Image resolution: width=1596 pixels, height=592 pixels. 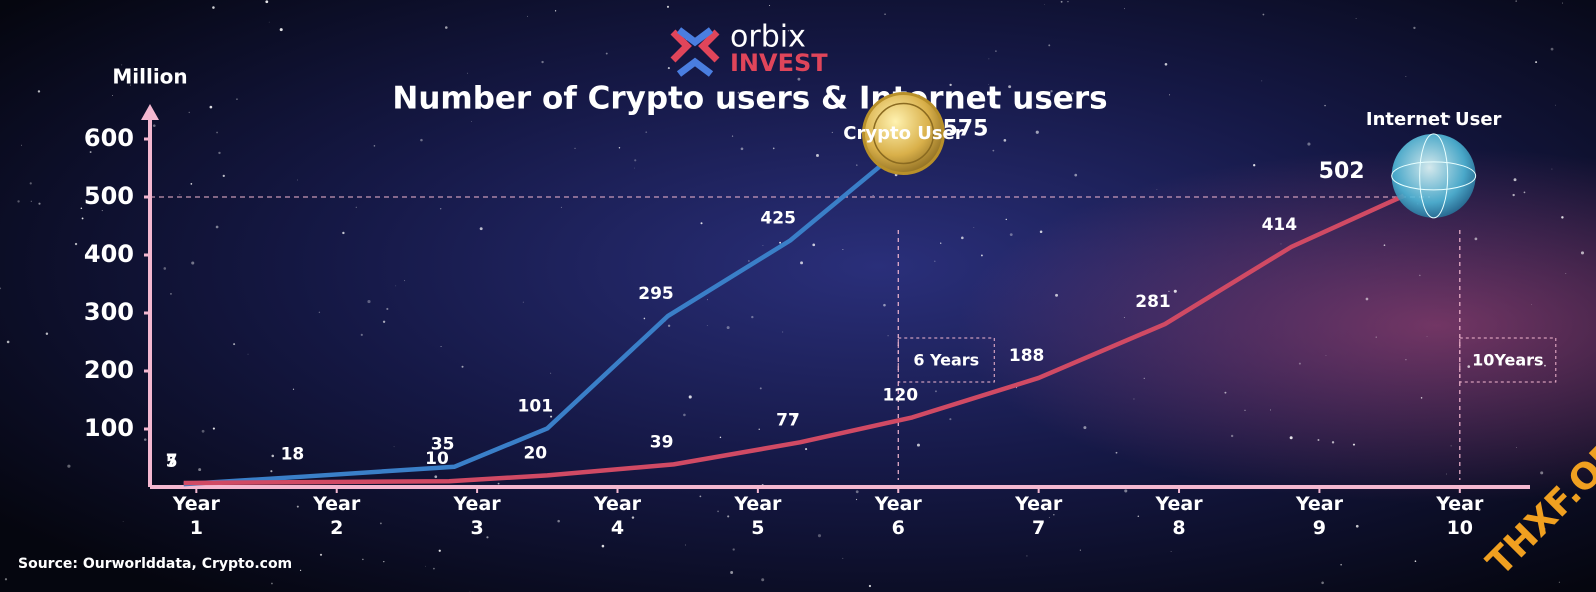 I want to click on legend-label: Crypto User, so click(x=903, y=133).